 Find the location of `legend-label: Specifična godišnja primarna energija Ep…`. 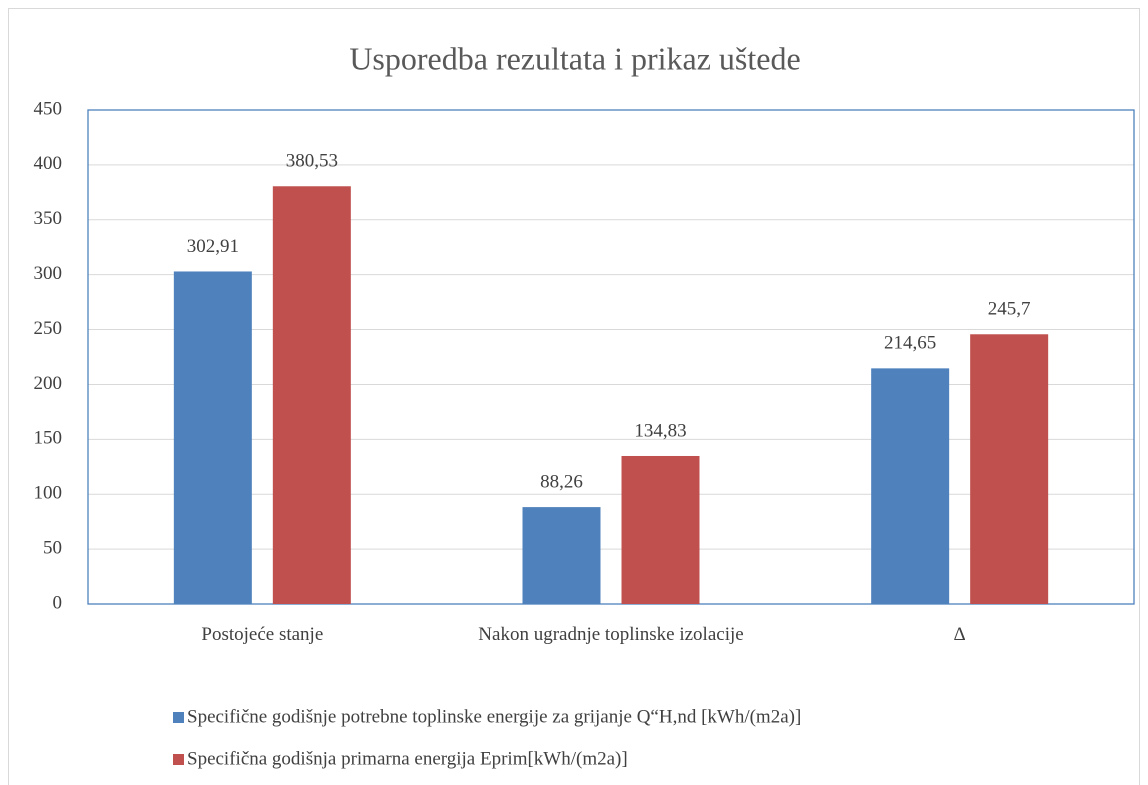

legend-label: Specifična godišnja primarna energija Ep… is located at coordinates (407, 758).